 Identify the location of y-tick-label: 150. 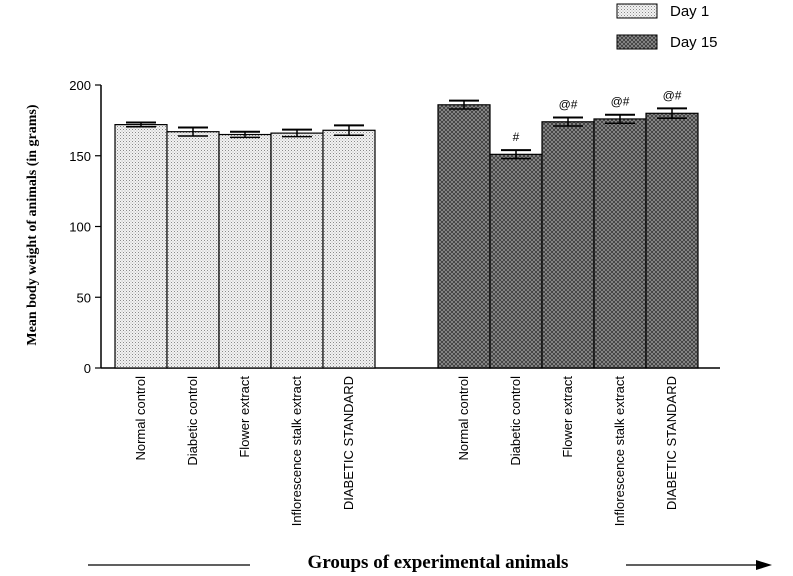
(80, 156).